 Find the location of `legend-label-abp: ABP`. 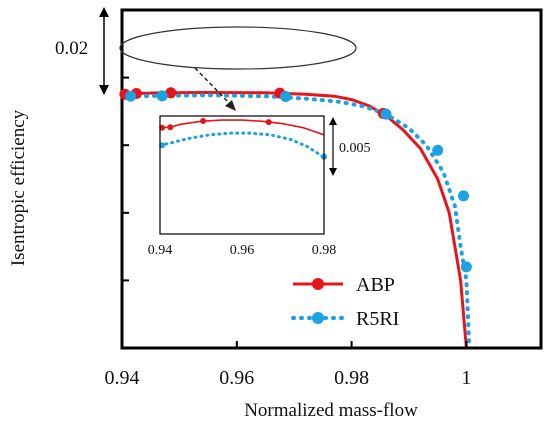

legend-label-abp: ABP is located at coordinates (375, 285).